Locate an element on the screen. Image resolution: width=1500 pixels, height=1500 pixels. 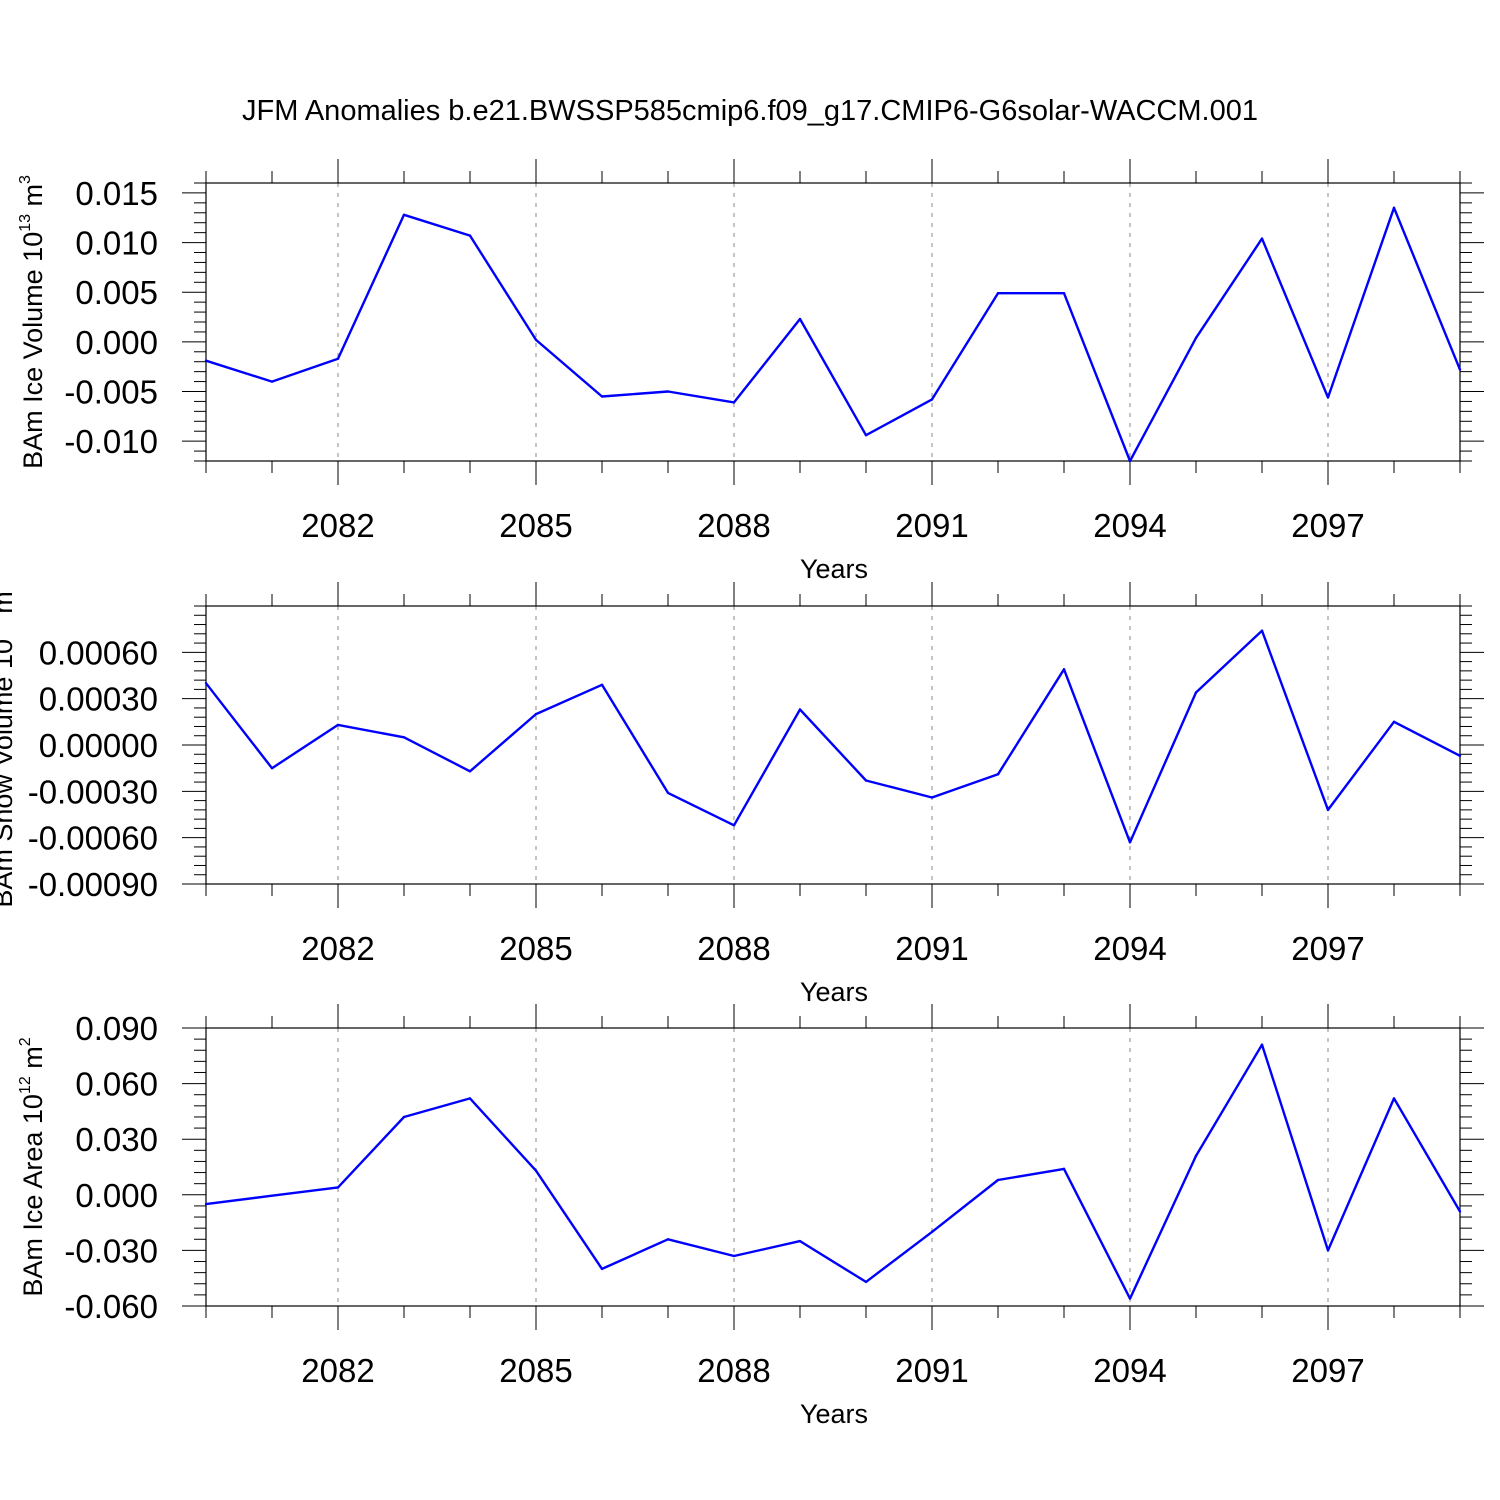
y-tick-label: -0.00030 is located at coordinates (93, 791).